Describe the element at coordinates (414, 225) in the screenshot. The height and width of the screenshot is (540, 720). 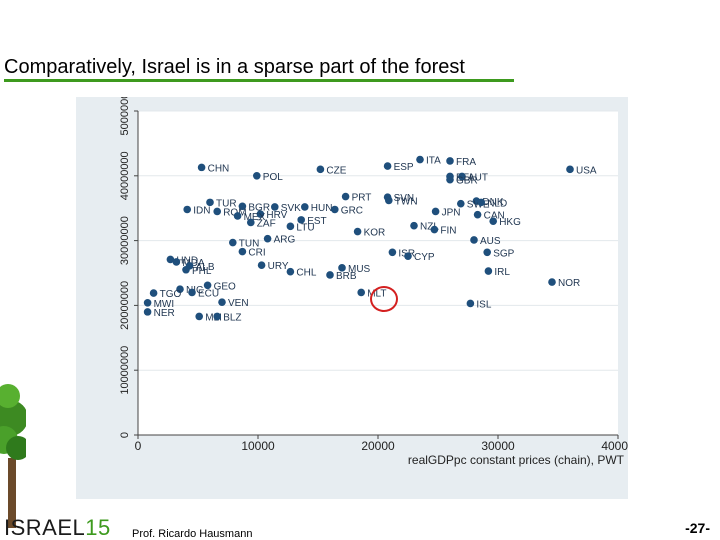
I see `point-nzl` at that location.